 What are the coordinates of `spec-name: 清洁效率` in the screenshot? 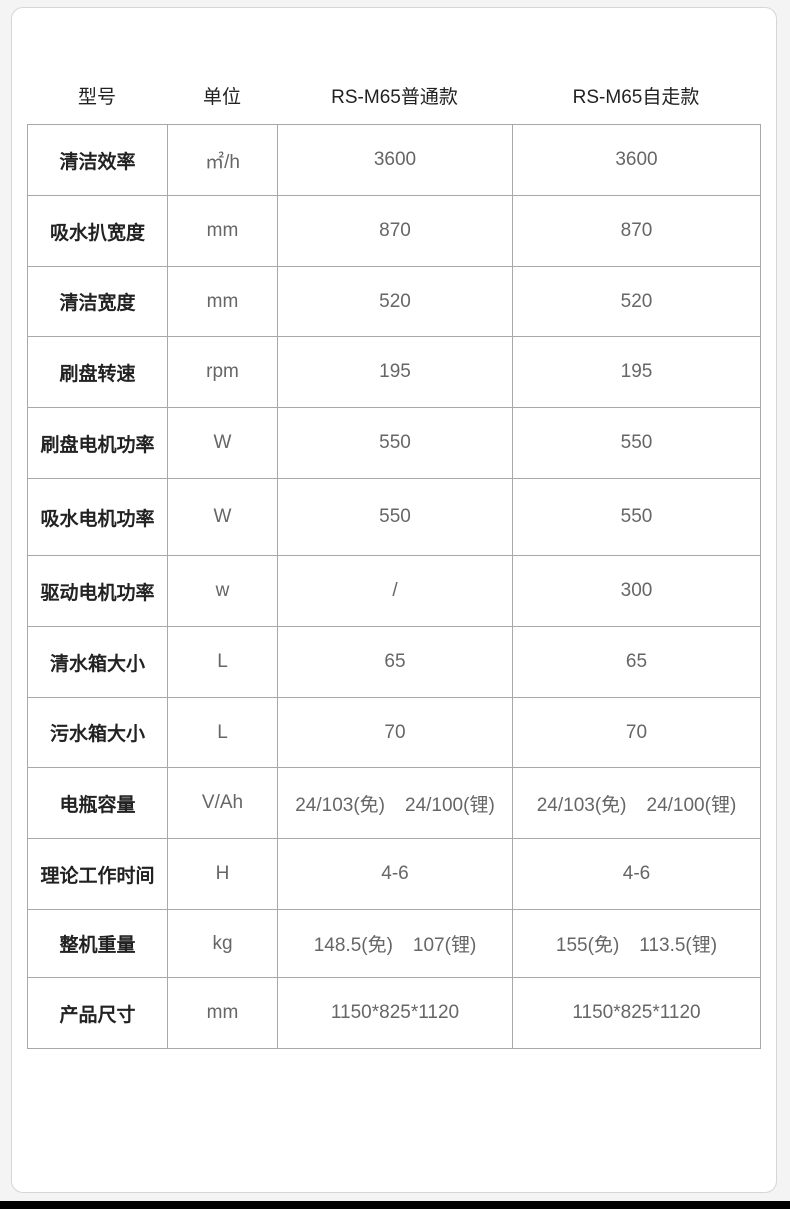 It's located at (97, 160).